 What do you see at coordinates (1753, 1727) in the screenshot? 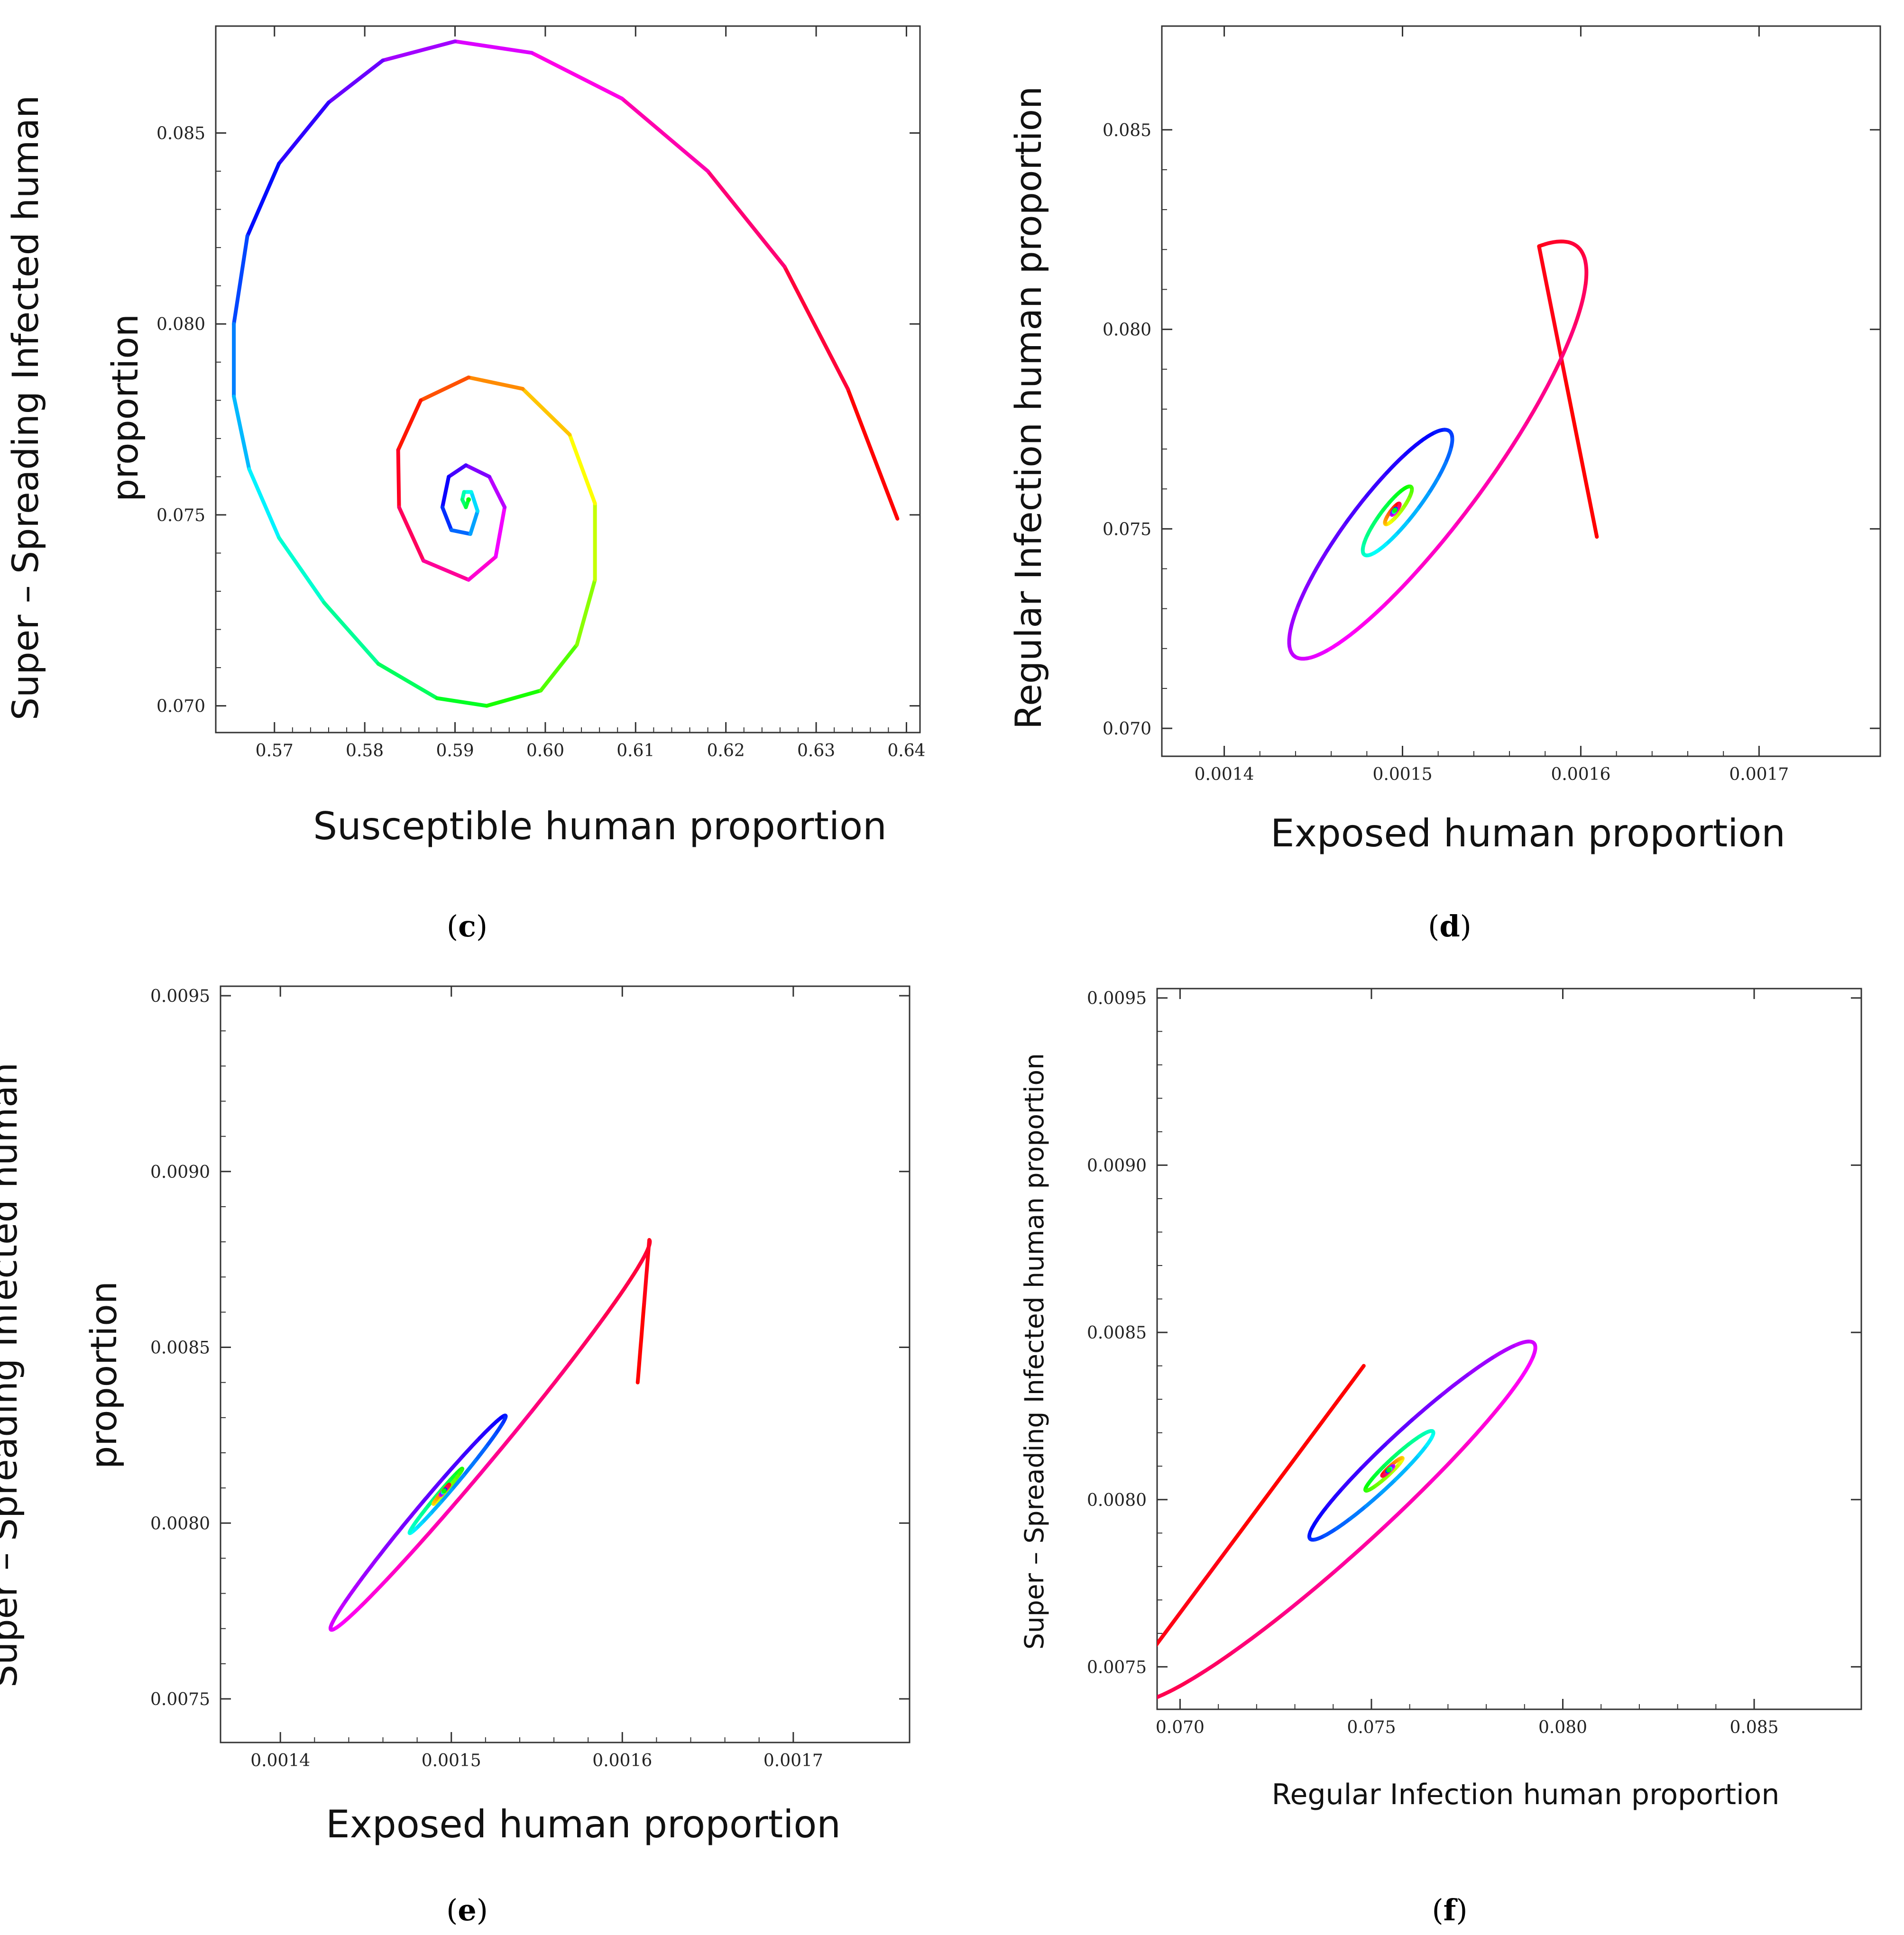
I see `x-tick-label: 0.085` at bounding box center [1753, 1727].